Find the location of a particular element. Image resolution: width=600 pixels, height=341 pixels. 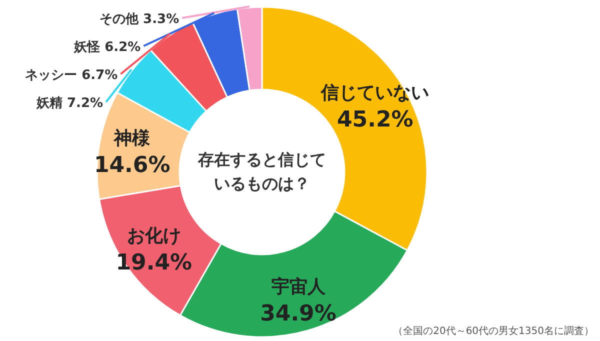

slice-label: 宇宙人 is located at coordinates (298, 287).